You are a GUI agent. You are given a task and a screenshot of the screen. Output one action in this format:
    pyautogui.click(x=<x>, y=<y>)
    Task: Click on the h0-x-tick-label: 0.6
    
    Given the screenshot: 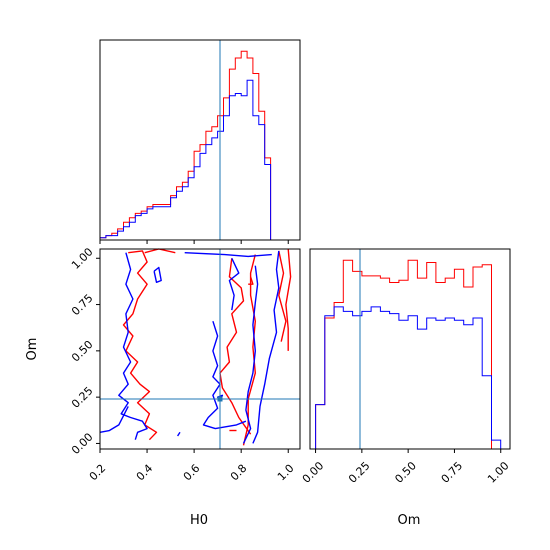 What is the action you would take?
    pyautogui.click(x=192, y=473)
    